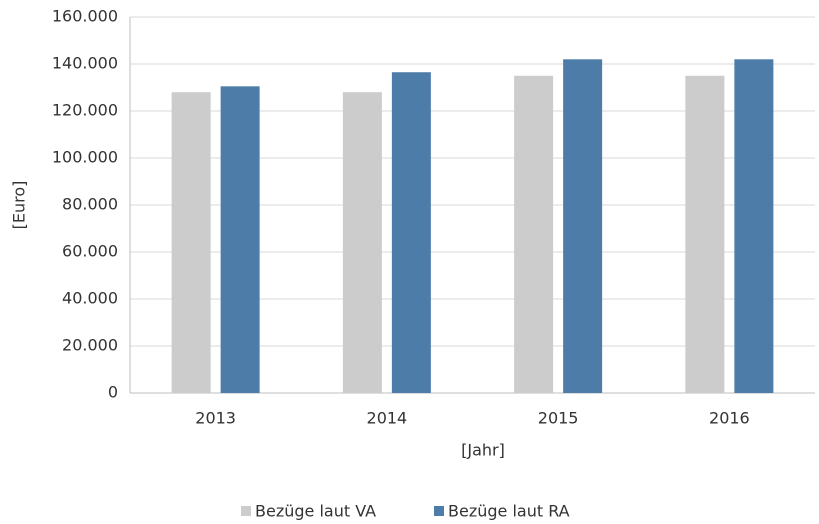 The height and width of the screenshot is (524, 819). What do you see at coordinates (19, 205) in the screenshot?
I see `y-axis-title: [Euro]` at bounding box center [19, 205].